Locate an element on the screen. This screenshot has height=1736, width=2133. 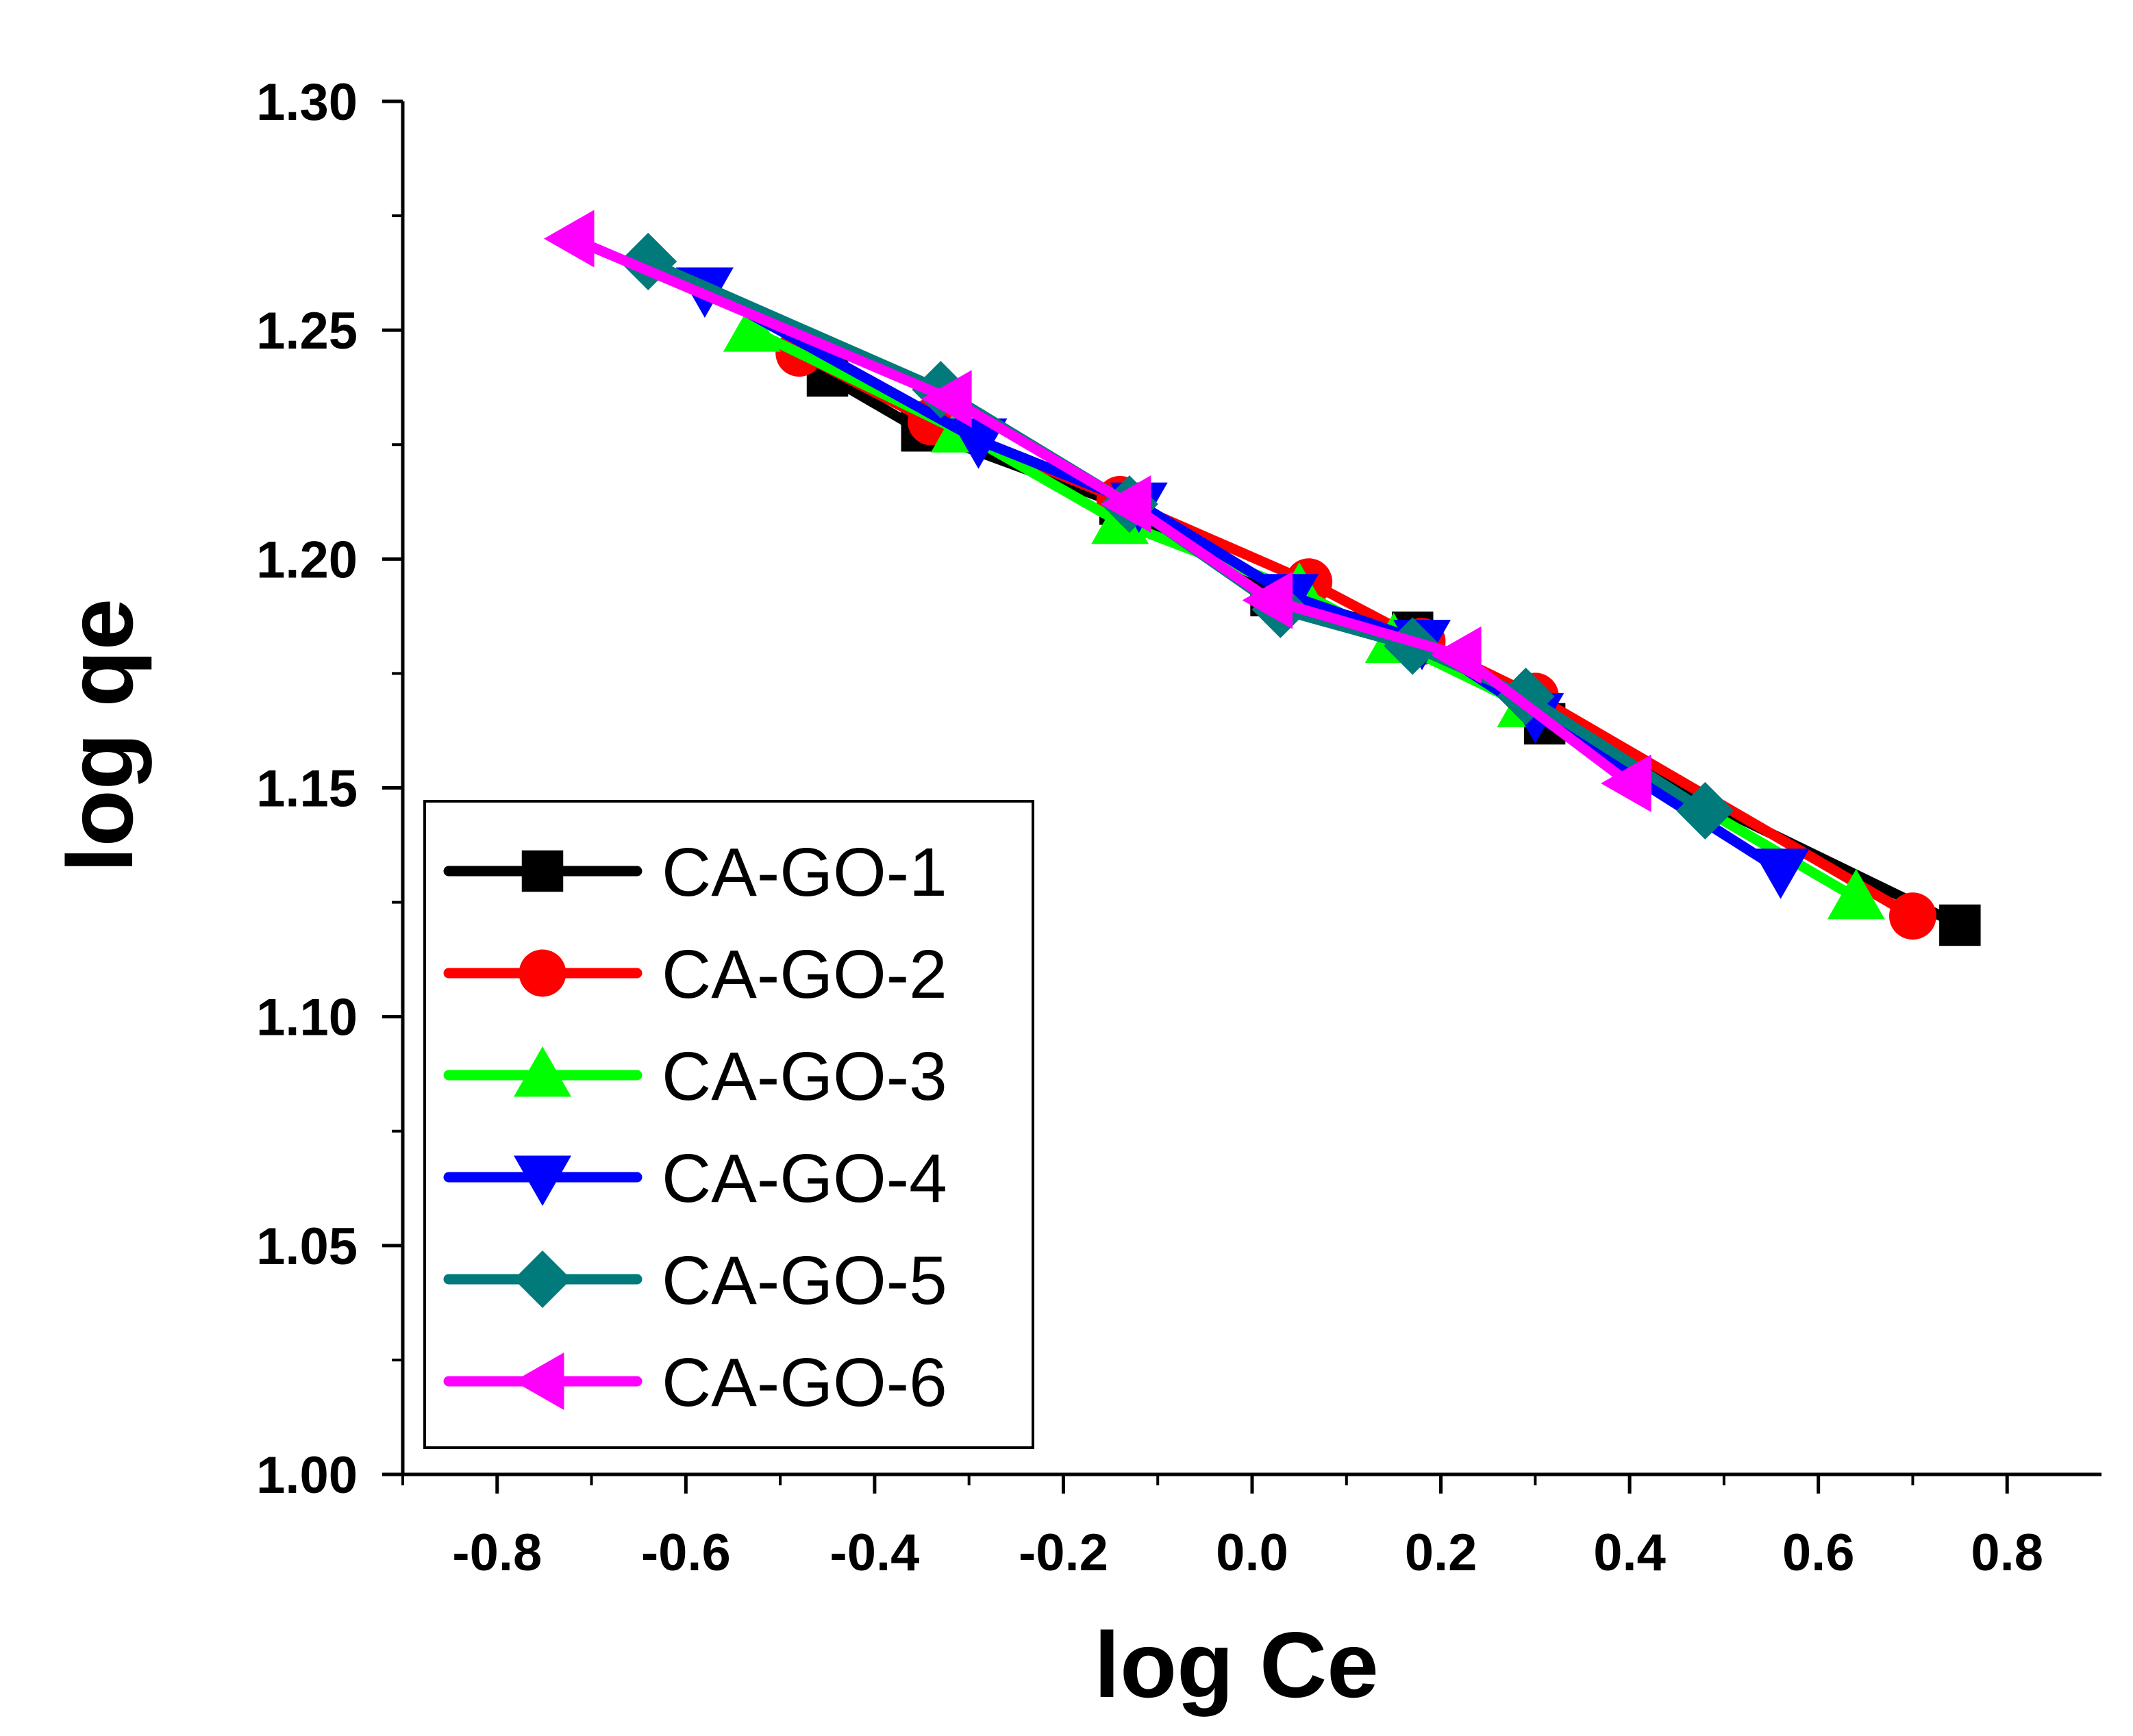
x-tick-label: 0.6 is located at coordinates (1818, 1553).